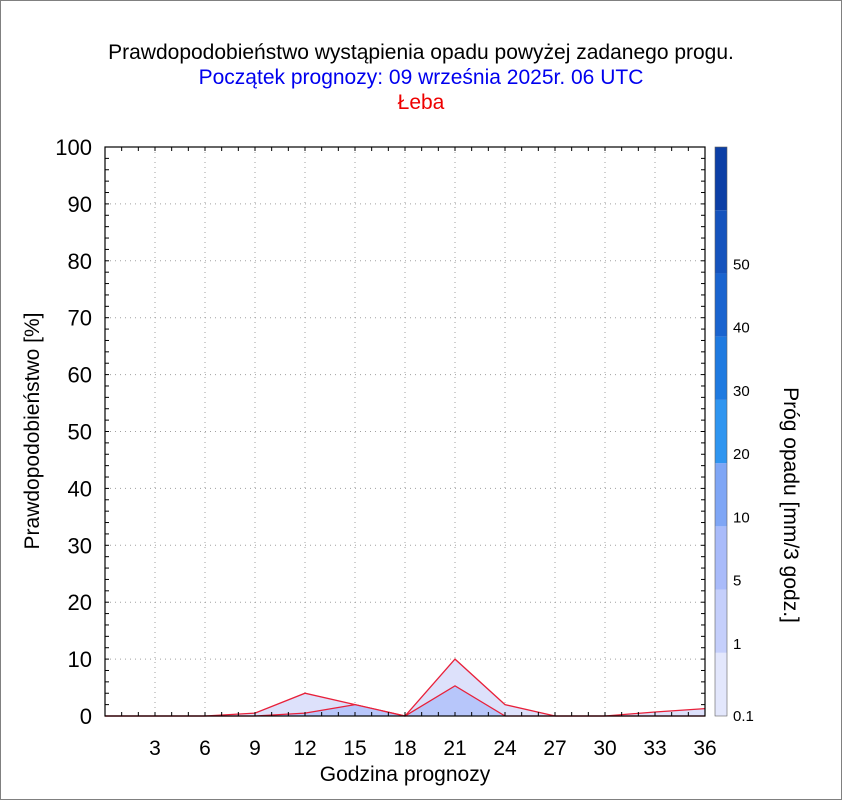 The width and height of the screenshot is (842, 800). What do you see at coordinates (205, 748) in the screenshot?
I see `x-tick-label: 6` at bounding box center [205, 748].